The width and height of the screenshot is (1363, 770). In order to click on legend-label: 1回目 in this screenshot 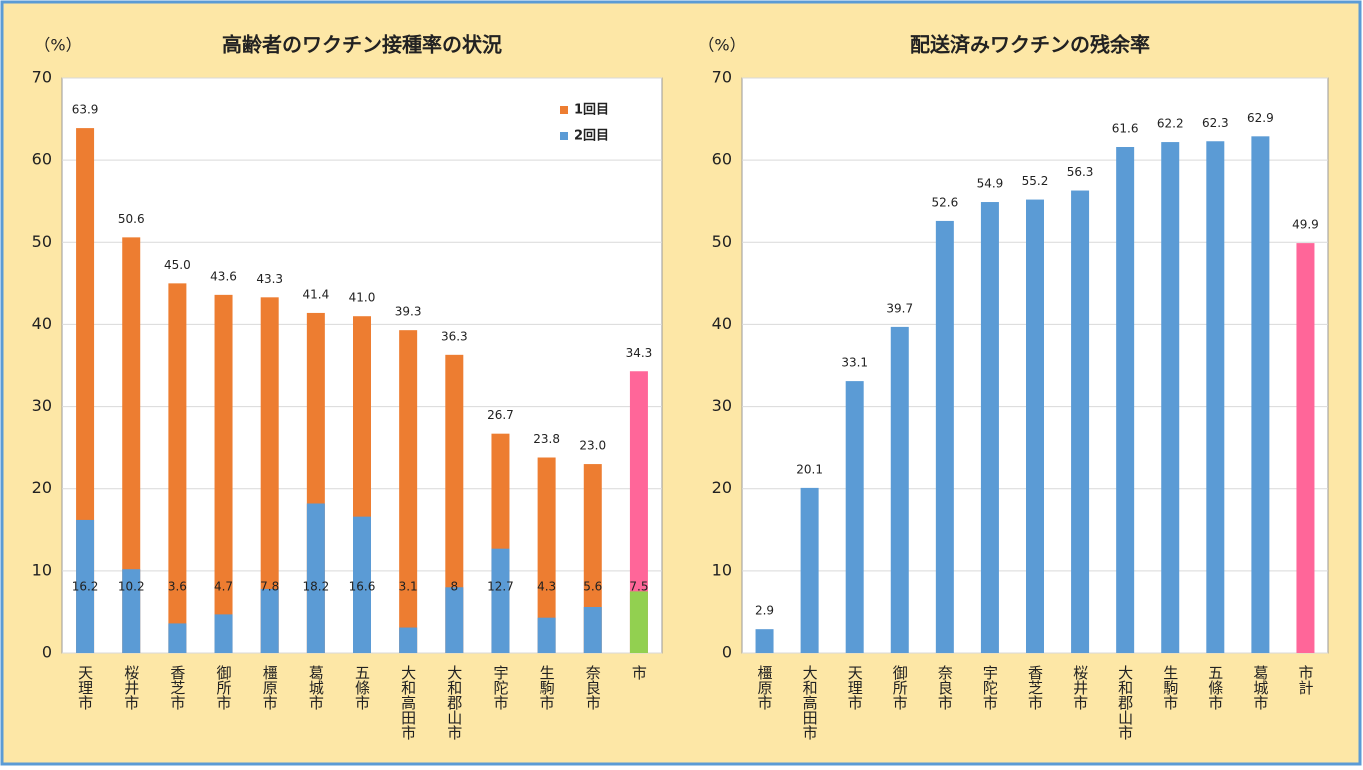, I will do `click(591, 110)`.